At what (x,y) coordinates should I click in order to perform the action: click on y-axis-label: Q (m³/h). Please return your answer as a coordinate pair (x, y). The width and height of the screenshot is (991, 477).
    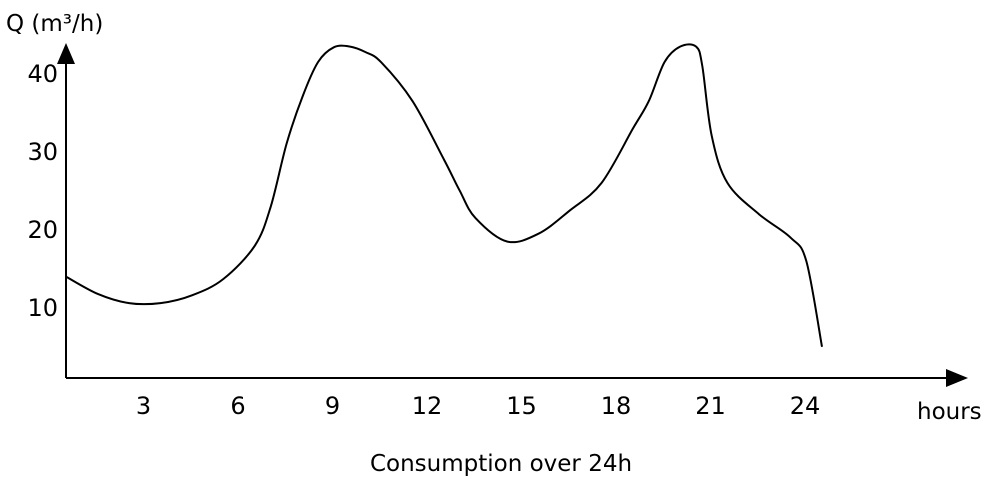
    Looking at the image, I should click on (54, 24).